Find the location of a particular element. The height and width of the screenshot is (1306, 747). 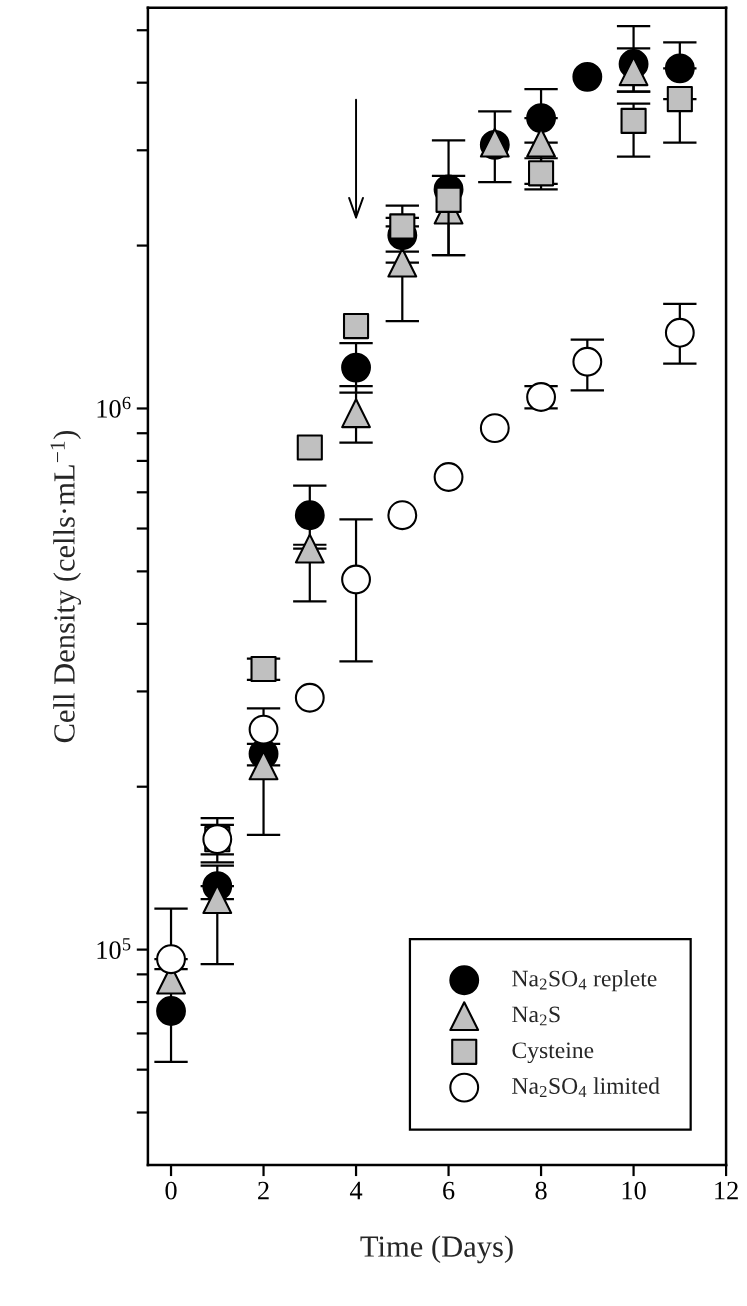

y-axis-title: Cell Density (cells·mL$^{−1}$) is located at coordinates (66, 586).